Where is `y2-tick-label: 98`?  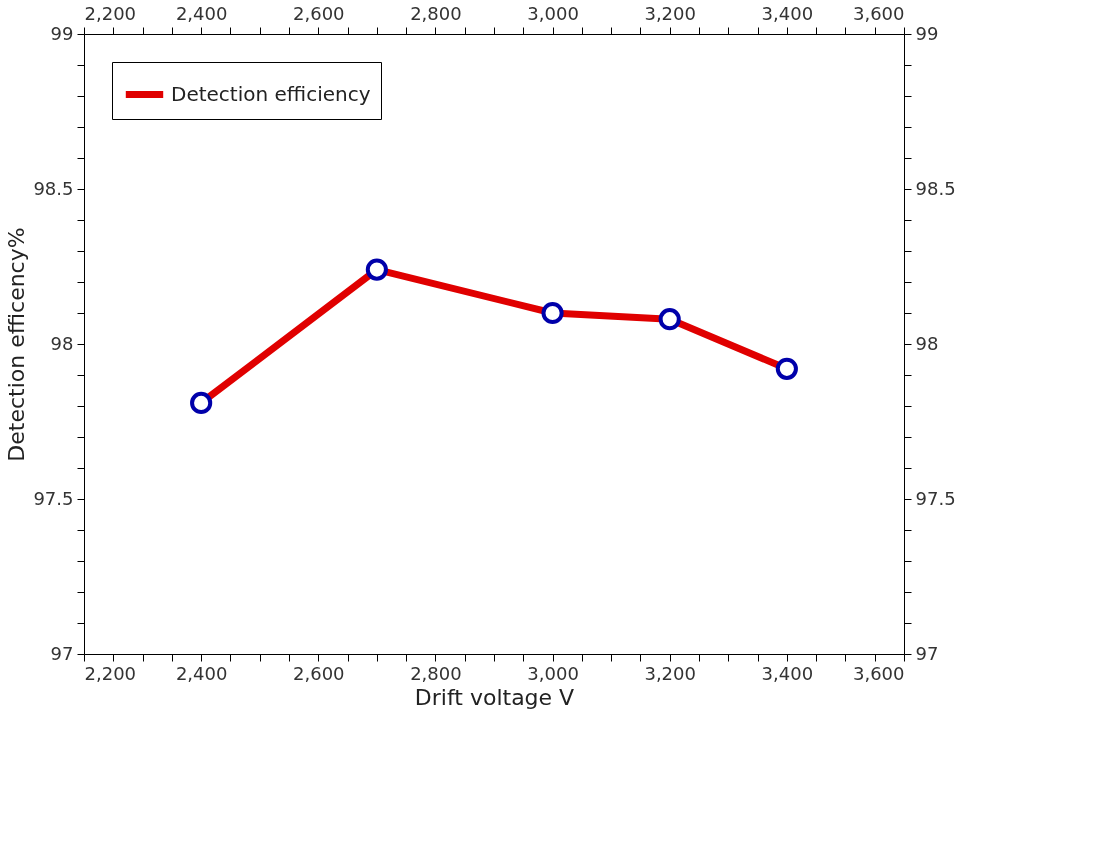 y2-tick-label: 98 is located at coordinates (927, 343).